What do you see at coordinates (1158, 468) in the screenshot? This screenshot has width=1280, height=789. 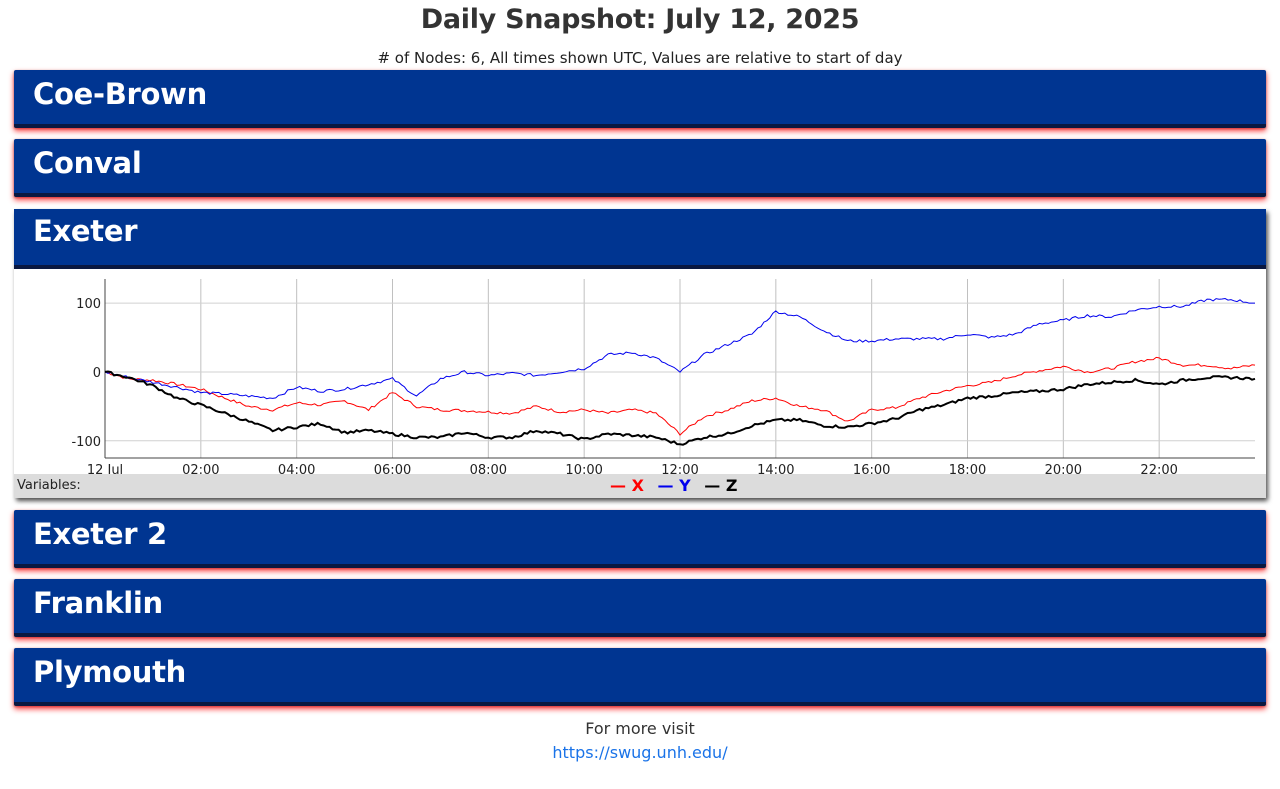 I see `x-tick-label: 22:00` at bounding box center [1158, 468].